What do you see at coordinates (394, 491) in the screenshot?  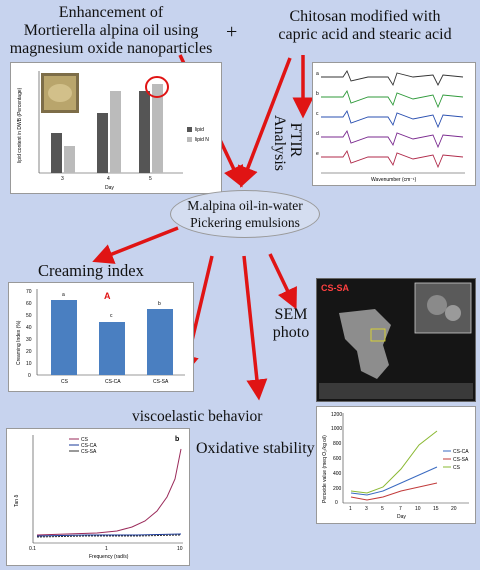 I see `oxid-series-cs-sa` at bounding box center [394, 491].